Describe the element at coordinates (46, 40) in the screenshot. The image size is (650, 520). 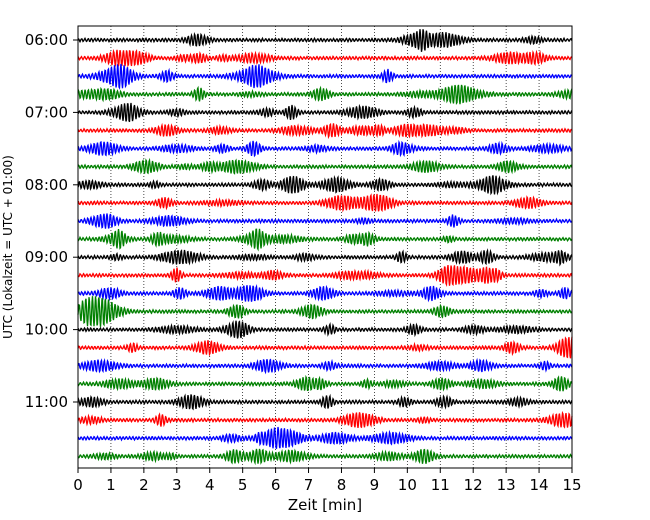
I see `y-tick-label: 06:00` at that location.